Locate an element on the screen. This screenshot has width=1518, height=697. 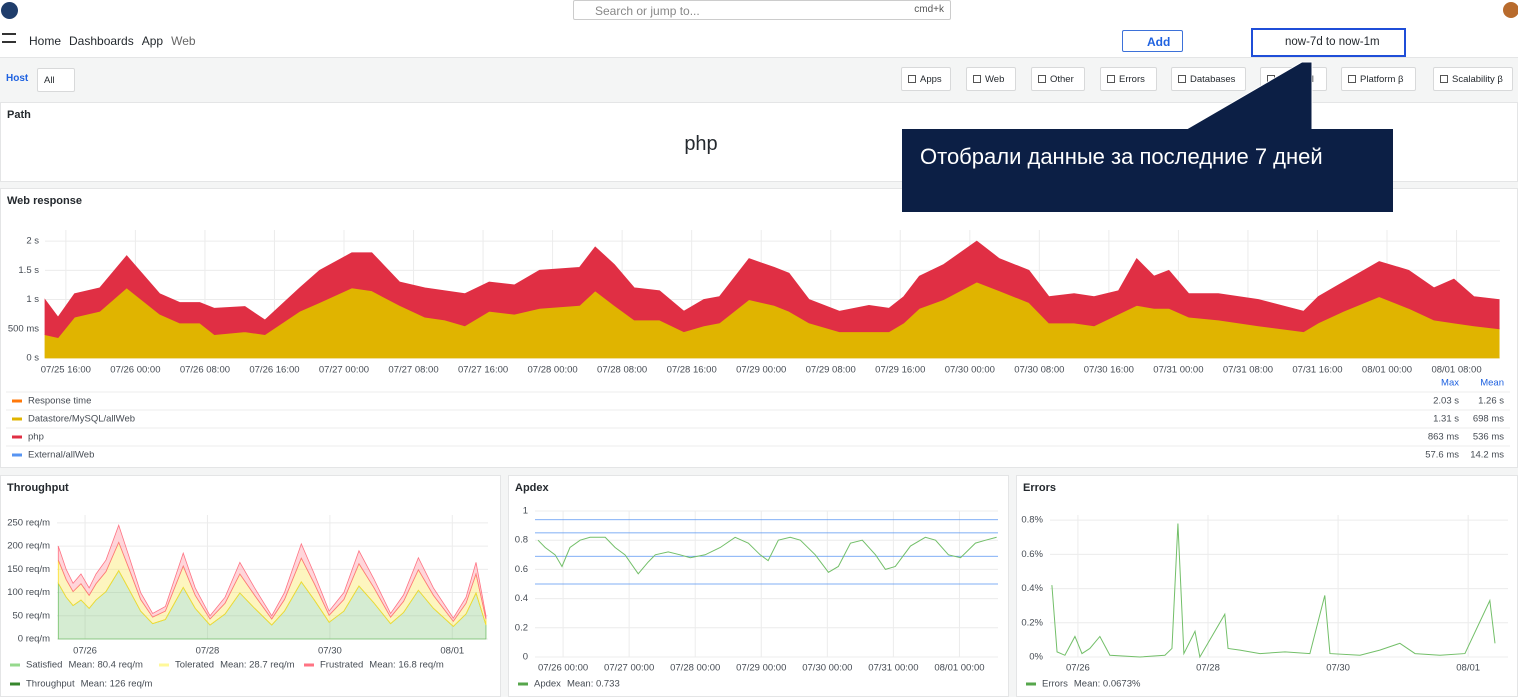
link-label: Protocol is located at coordinates (1296, 79).